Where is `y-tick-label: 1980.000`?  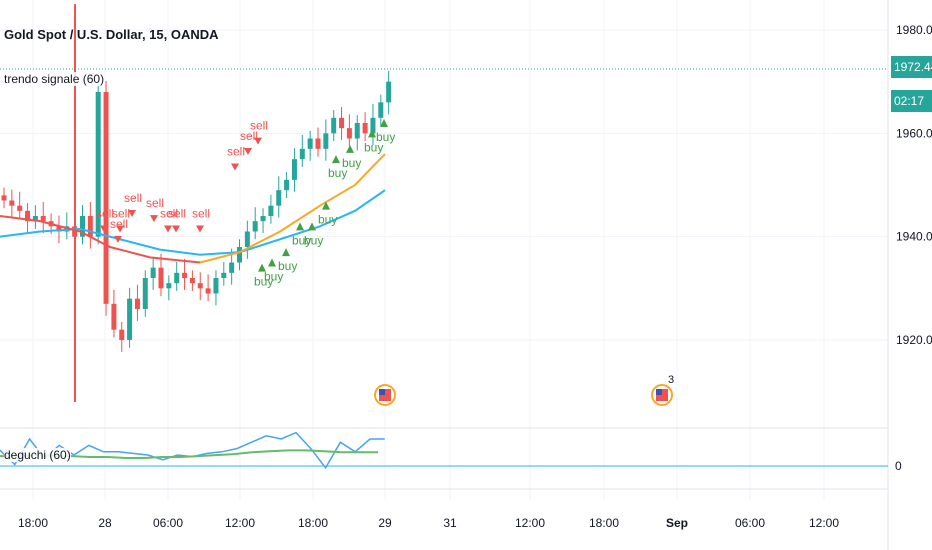
y-tick-label: 1980.000 is located at coordinates (914, 30).